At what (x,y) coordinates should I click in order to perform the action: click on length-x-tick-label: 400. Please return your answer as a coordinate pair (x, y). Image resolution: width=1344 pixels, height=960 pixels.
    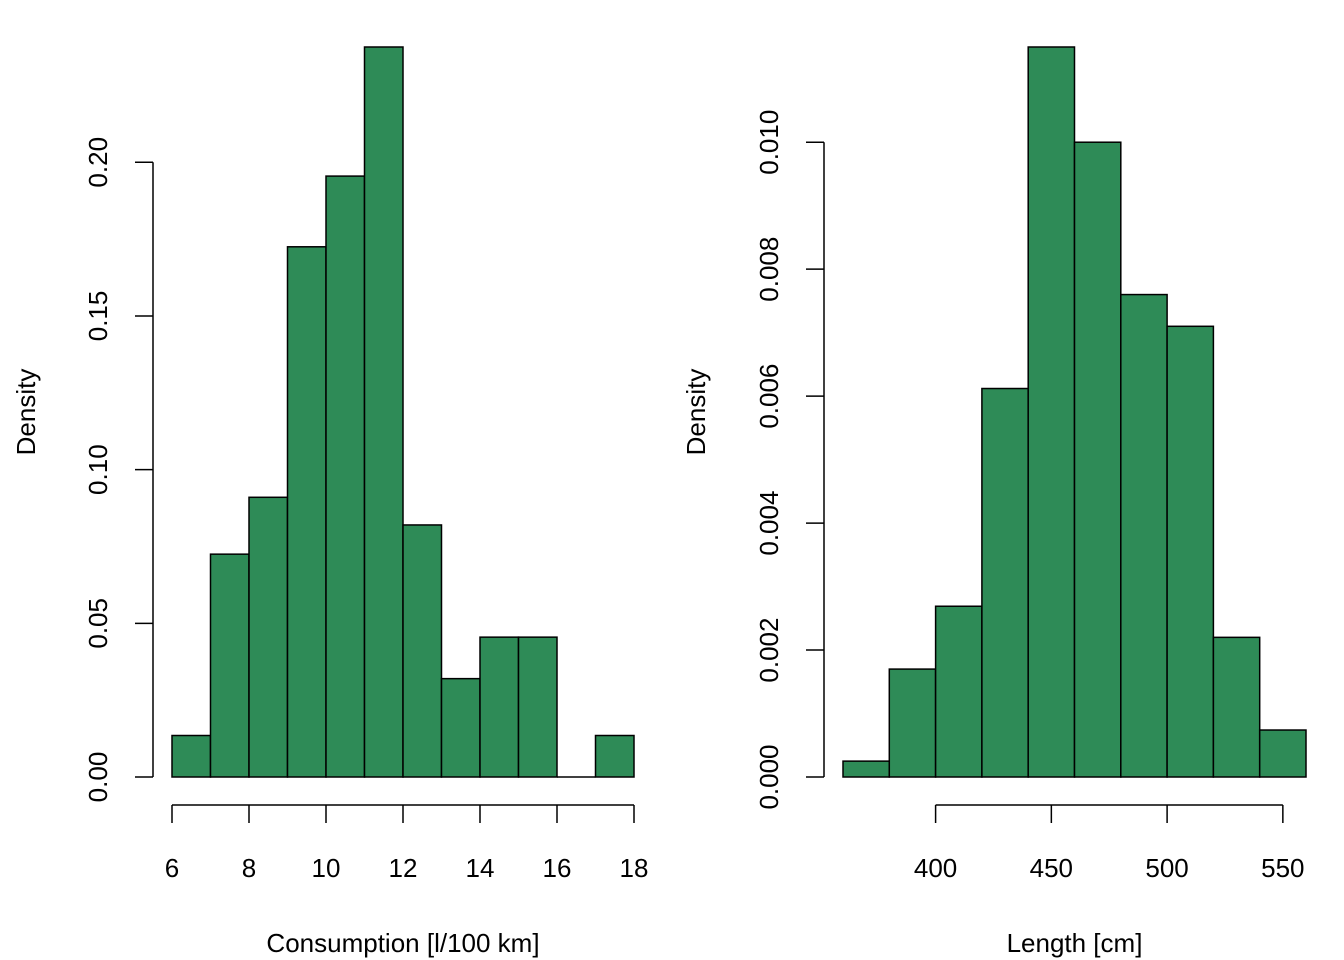
    Looking at the image, I should click on (935, 868).